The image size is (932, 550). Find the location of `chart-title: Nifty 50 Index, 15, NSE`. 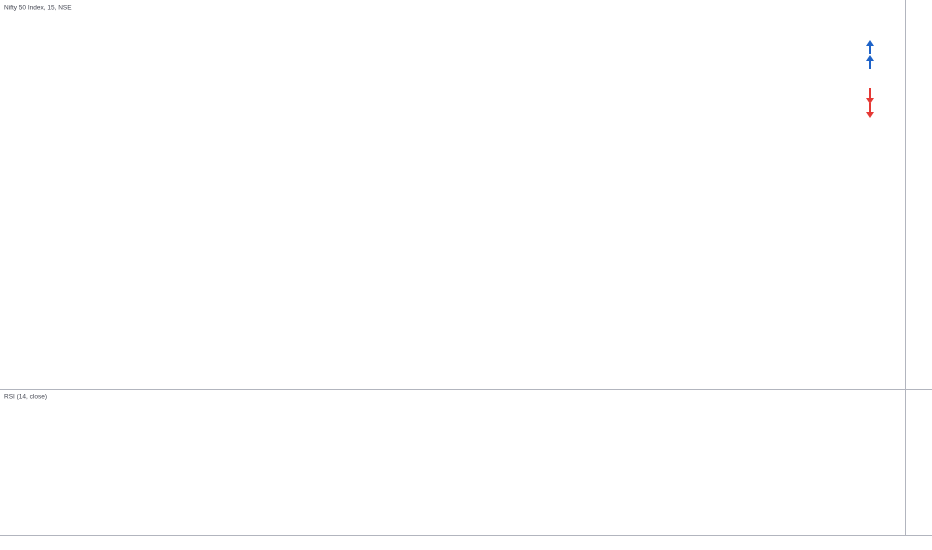

chart-title: Nifty 50 Index, 15, NSE is located at coordinates (38, 8).